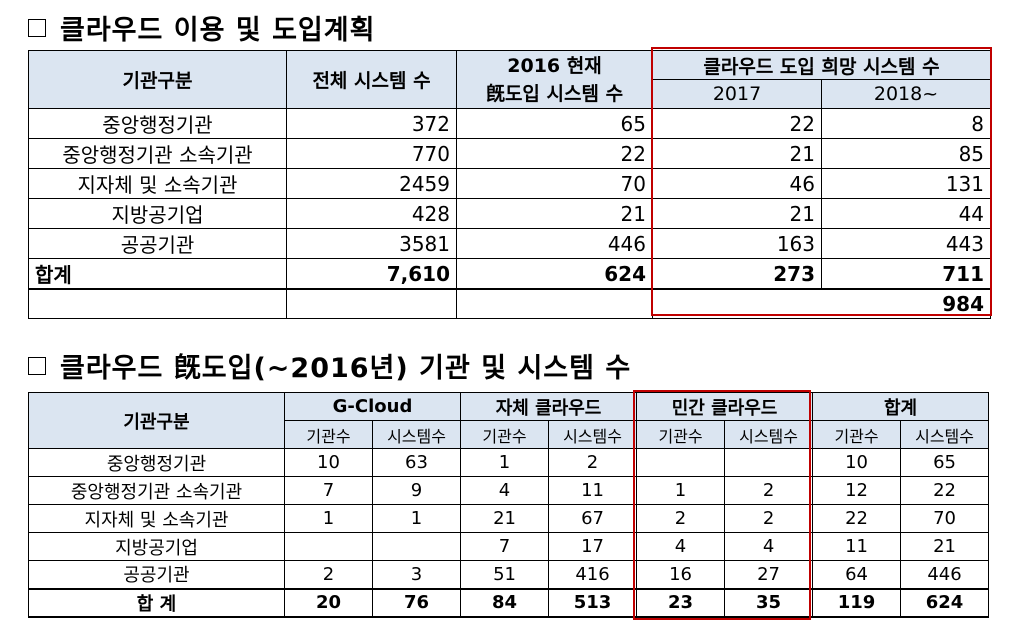 This screenshot has height=632, width=1024. I want to click on row-own-systems: 11, so click(593, 490).